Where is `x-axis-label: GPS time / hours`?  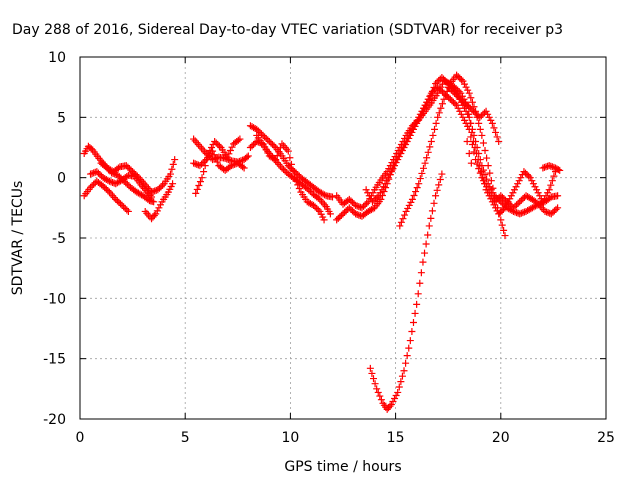
x-axis-label: GPS time / hours is located at coordinates (342, 467).